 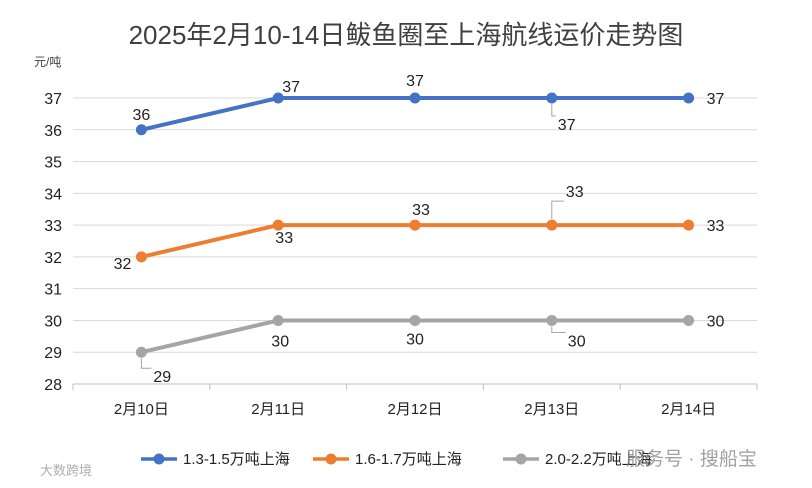 What do you see at coordinates (123, 264) in the screenshot?
I see `series-2-data-label-1: 32` at bounding box center [123, 264].